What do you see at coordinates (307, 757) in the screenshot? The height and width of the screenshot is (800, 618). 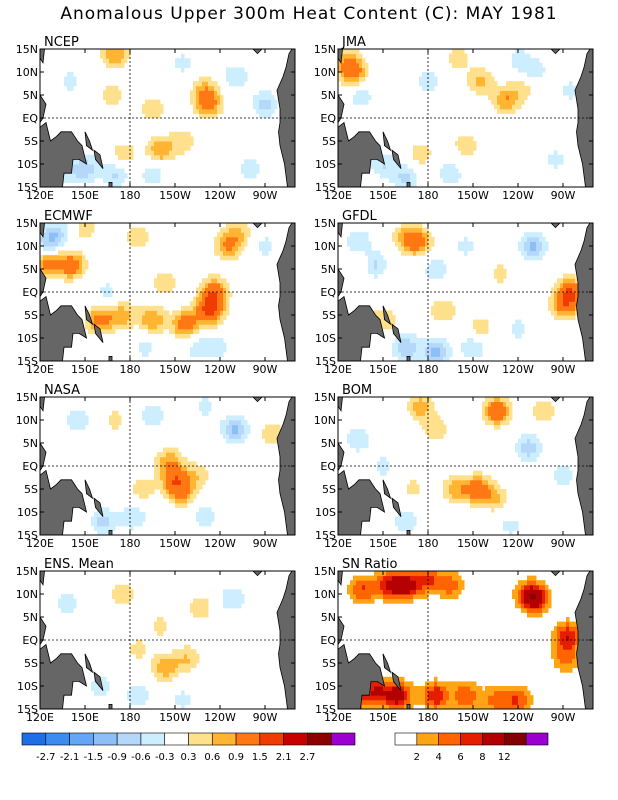 I see `colorbar-label: 2.7` at bounding box center [307, 757].